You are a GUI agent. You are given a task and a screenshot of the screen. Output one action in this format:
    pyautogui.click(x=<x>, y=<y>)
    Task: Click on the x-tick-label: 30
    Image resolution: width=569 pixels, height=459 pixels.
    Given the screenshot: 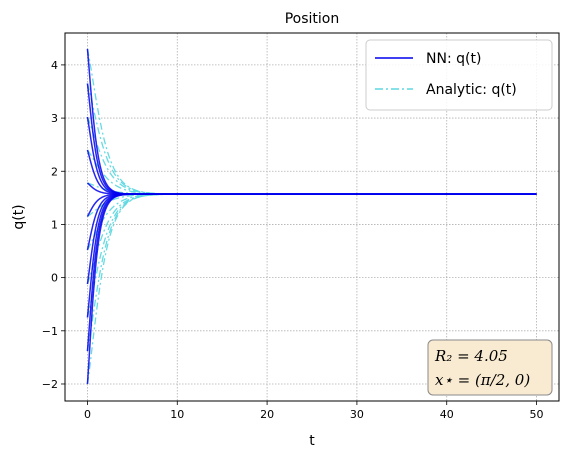 What is the action you would take?
    pyautogui.click(x=357, y=414)
    